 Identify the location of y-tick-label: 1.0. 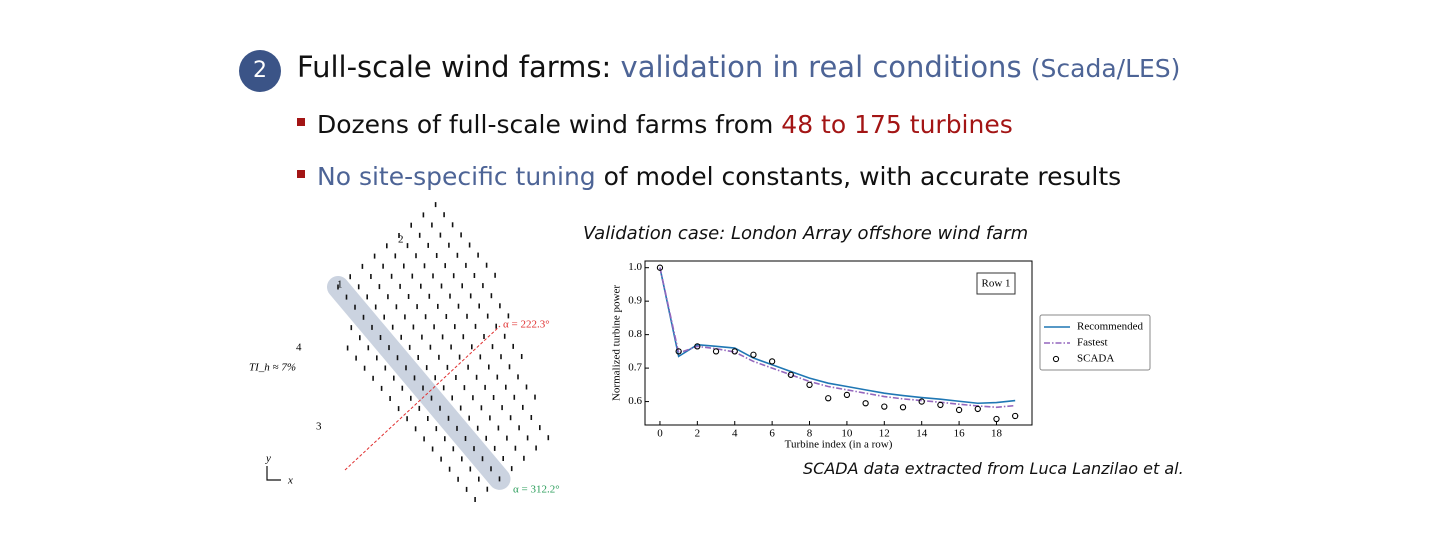
(635, 267).